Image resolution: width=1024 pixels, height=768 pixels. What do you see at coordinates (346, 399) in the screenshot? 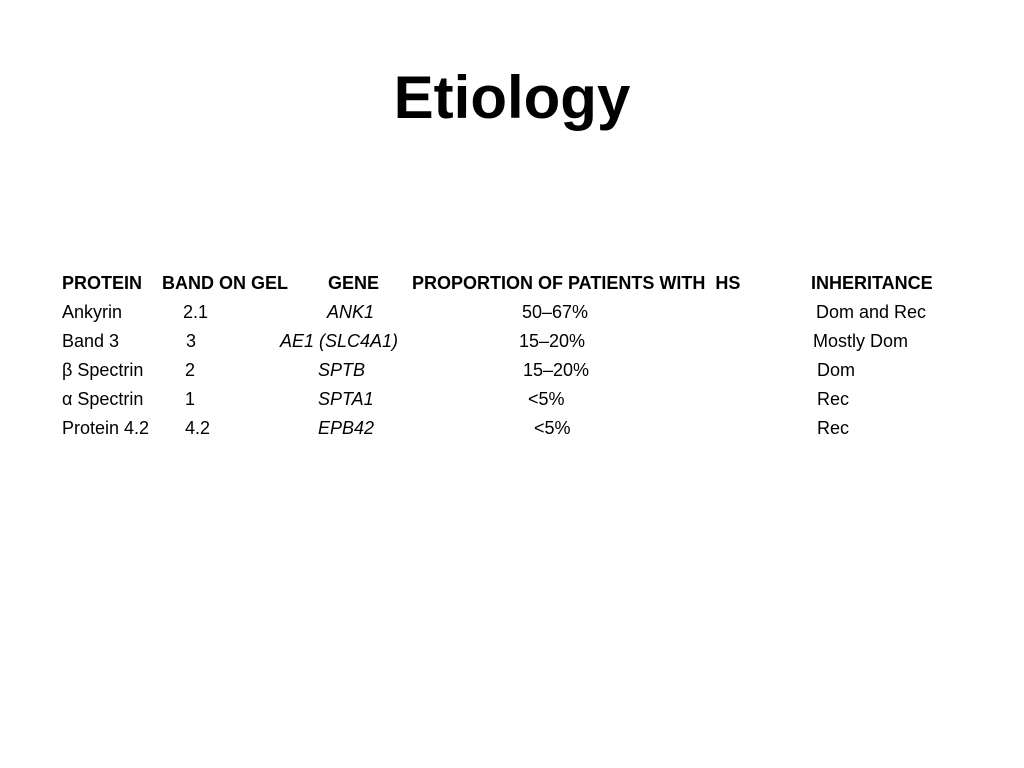
I see `cell-gene: SPTA1` at bounding box center [346, 399].